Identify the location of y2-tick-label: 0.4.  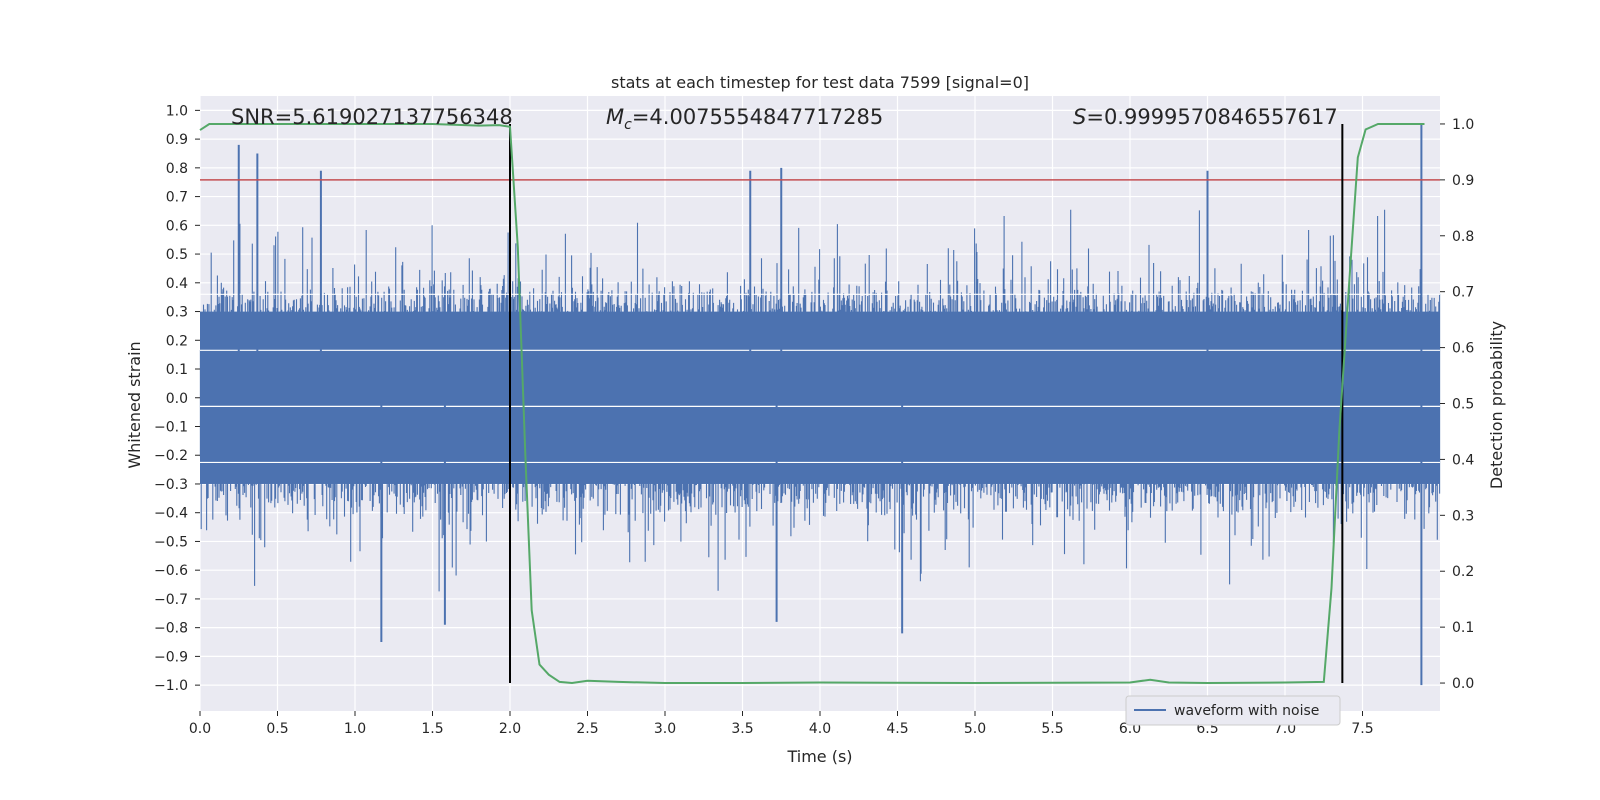
(1463, 460).